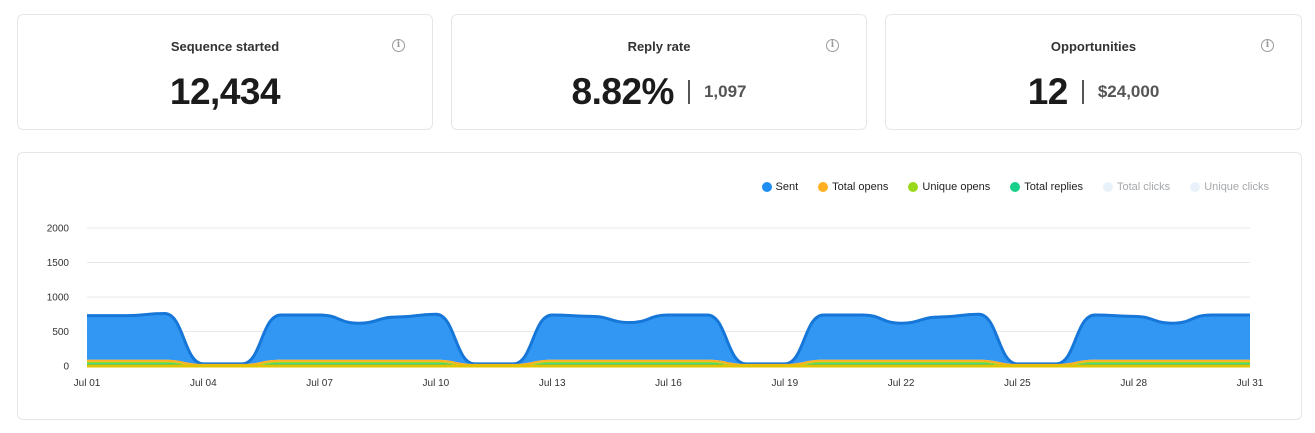  I want to click on x-tick-label: Jul 22, so click(901, 383).